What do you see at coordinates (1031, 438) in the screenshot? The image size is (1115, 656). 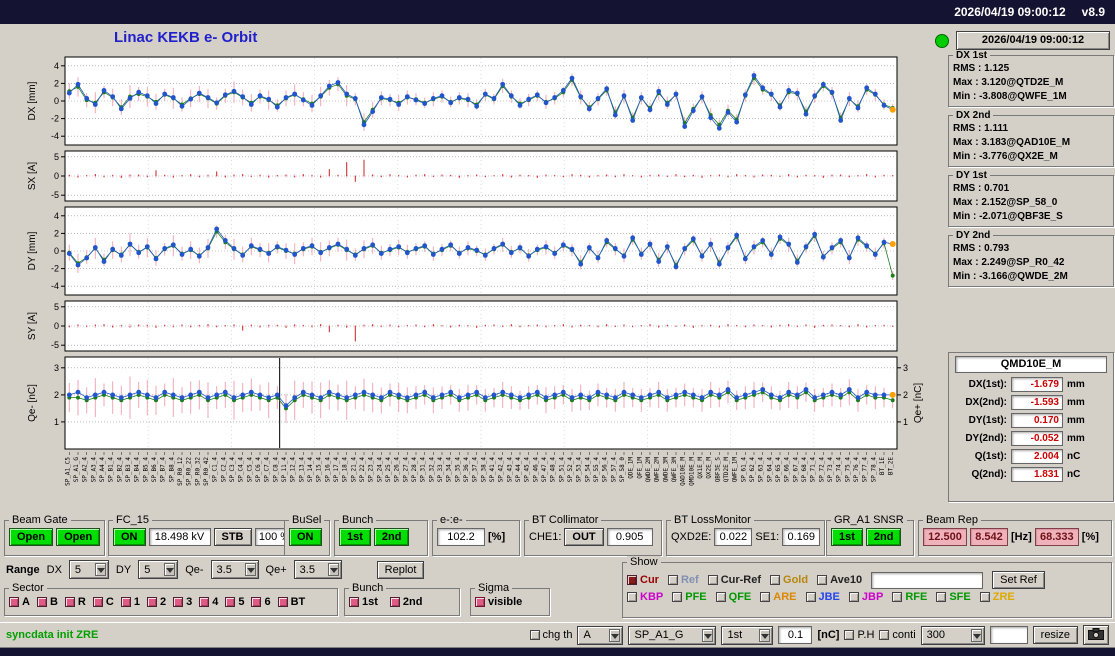 I see `bpm-value-row: DY(2nd): -0.052 mm` at bounding box center [1031, 438].